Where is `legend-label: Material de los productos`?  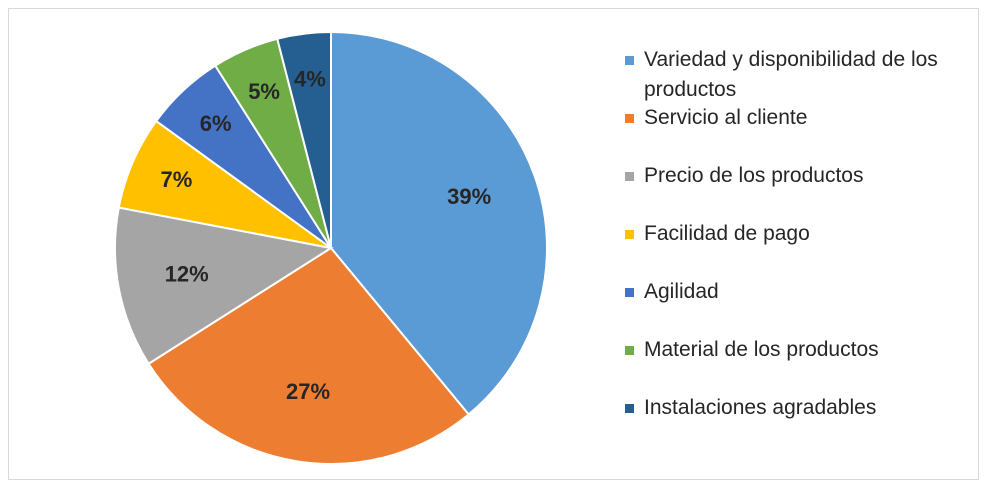
legend-label: Material de los productos is located at coordinates (761, 349).